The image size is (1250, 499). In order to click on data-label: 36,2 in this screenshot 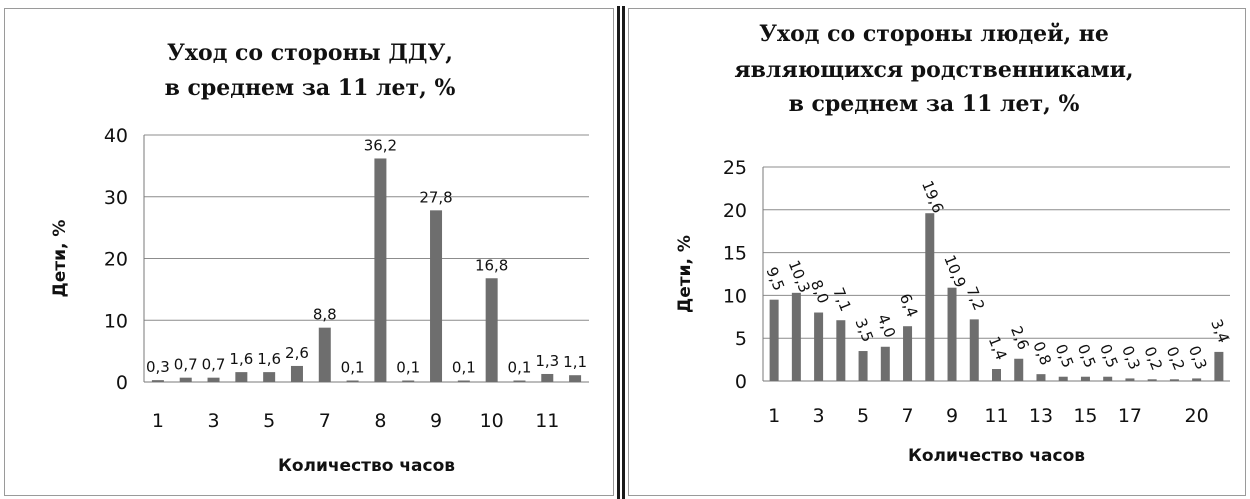, I will do `click(380, 145)`.